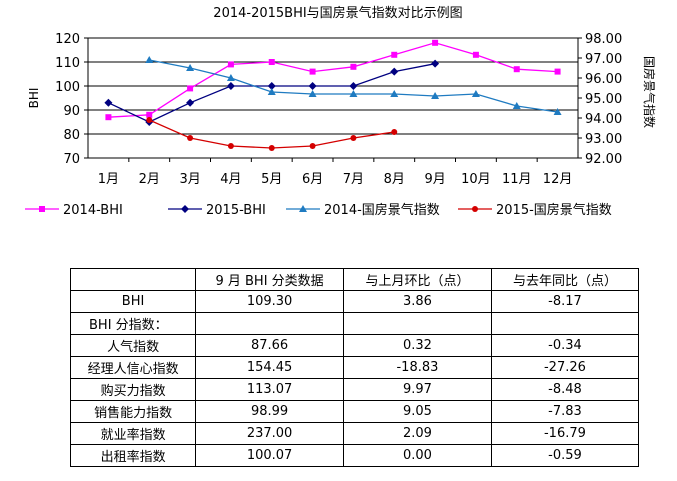 The width and height of the screenshot is (677, 481). What do you see at coordinates (565, 301) in the screenshot?
I see `row-yoy: -8.17` at bounding box center [565, 301].